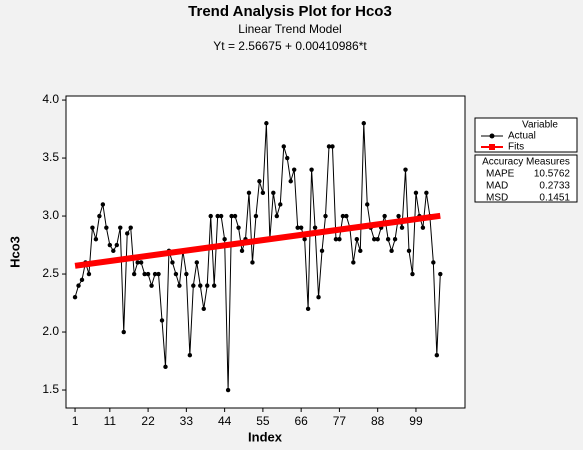  Describe the element at coordinates (265, 436) in the screenshot. I see `x-axis-label: Index` at that location.